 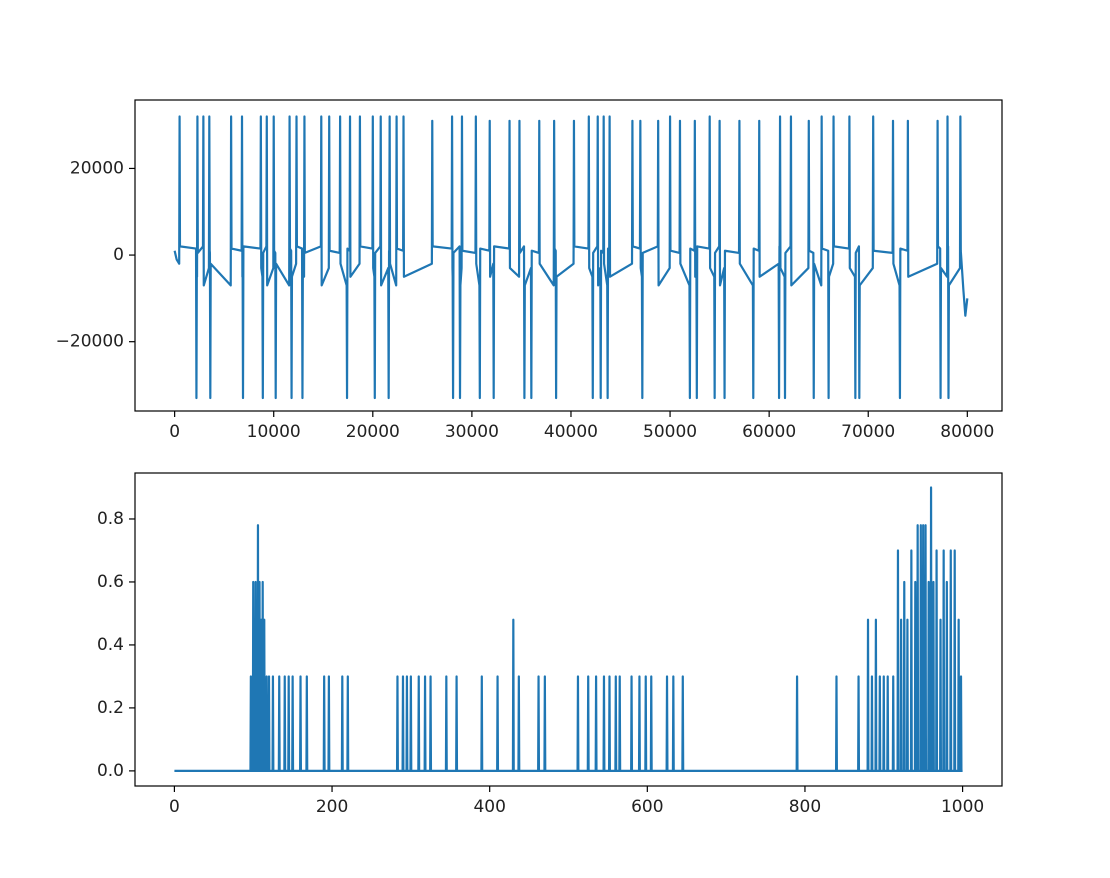 I want to click on y-tick-label: 0.2, so click(x=110, y=708).